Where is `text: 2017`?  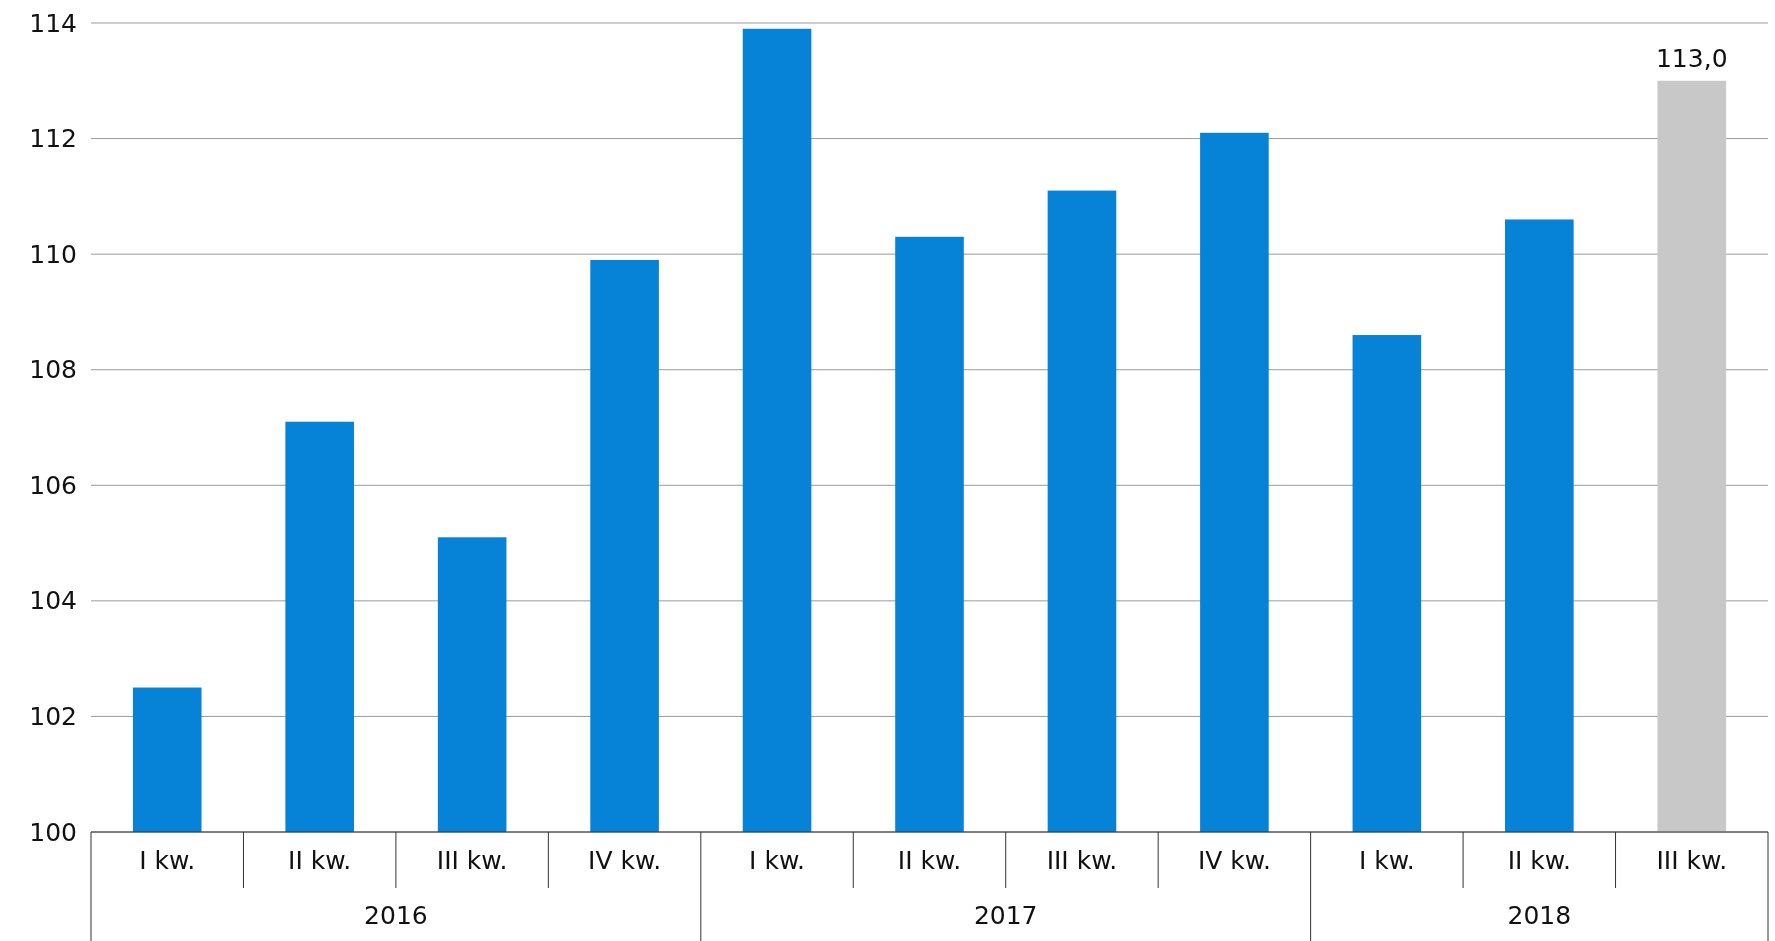 text: 2017 is located at coordinates (1005, 915).